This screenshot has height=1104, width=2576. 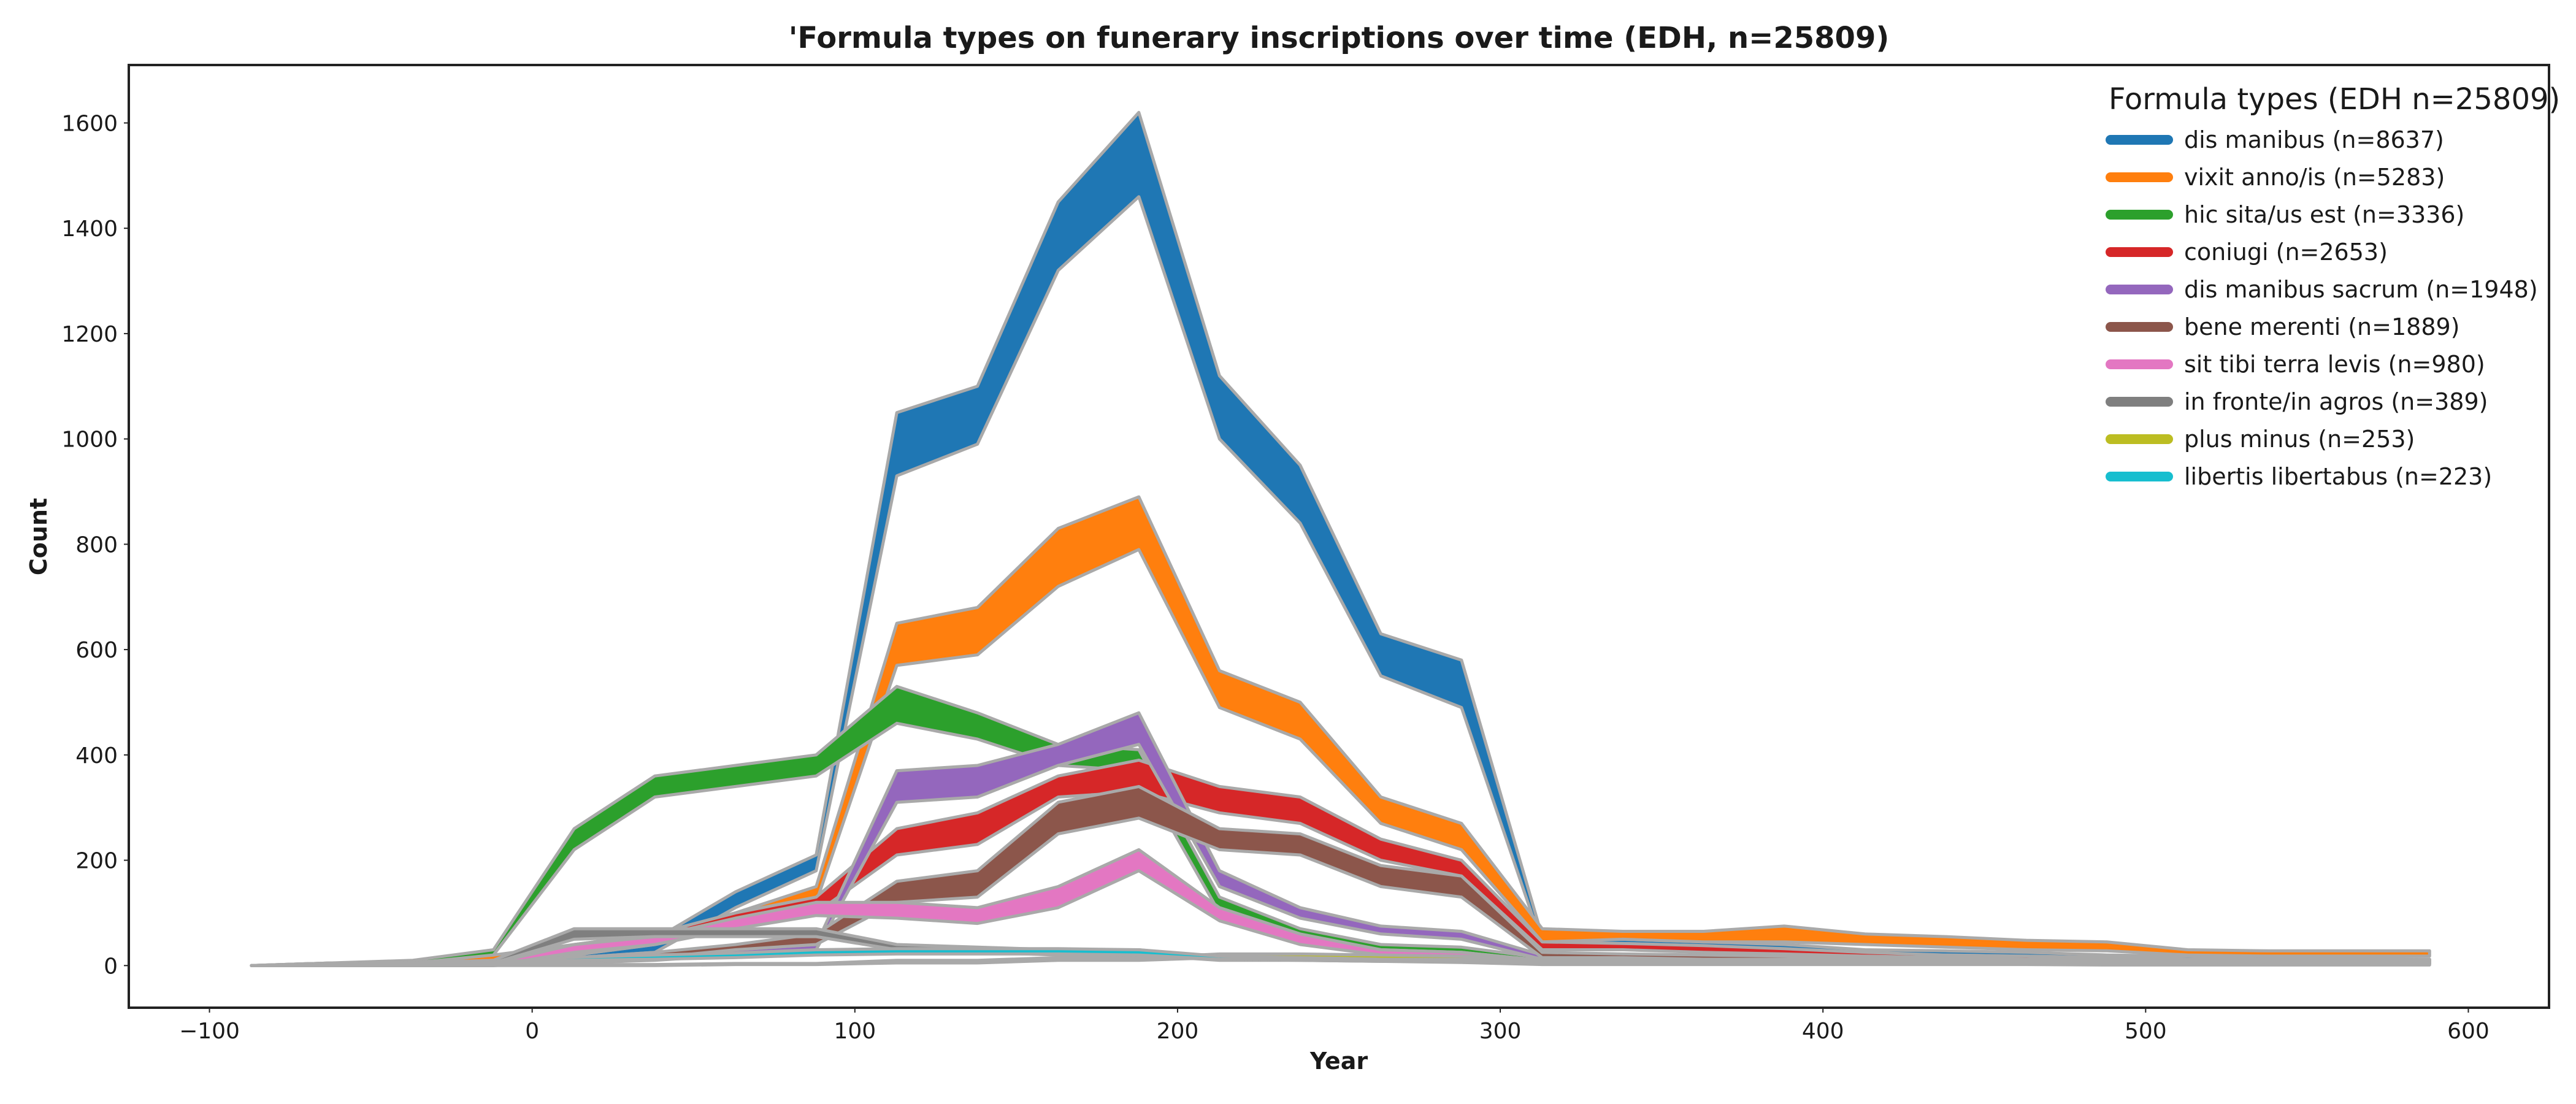 I want to click on y-tick-label: 0, so click(x=111, y=966).